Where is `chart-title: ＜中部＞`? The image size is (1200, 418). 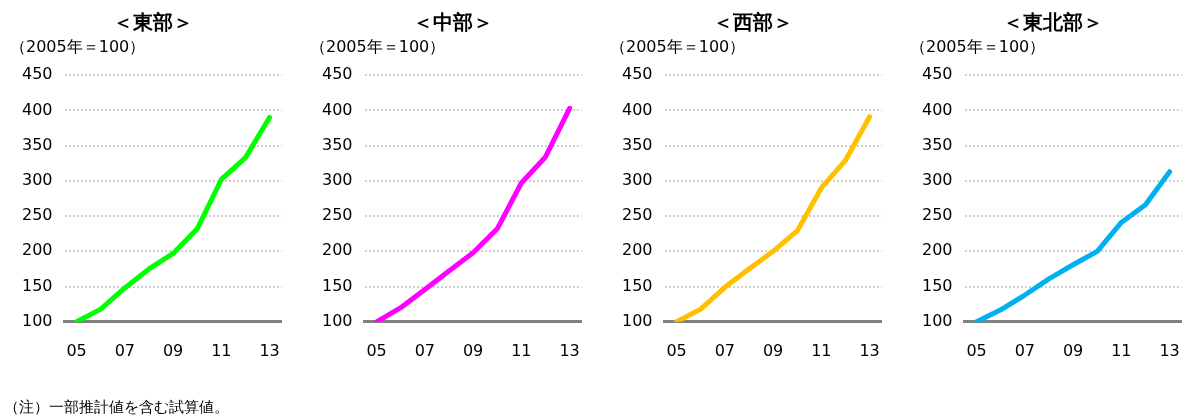 chart-title: ＜中部＞ is located at coordinates (453, 22).